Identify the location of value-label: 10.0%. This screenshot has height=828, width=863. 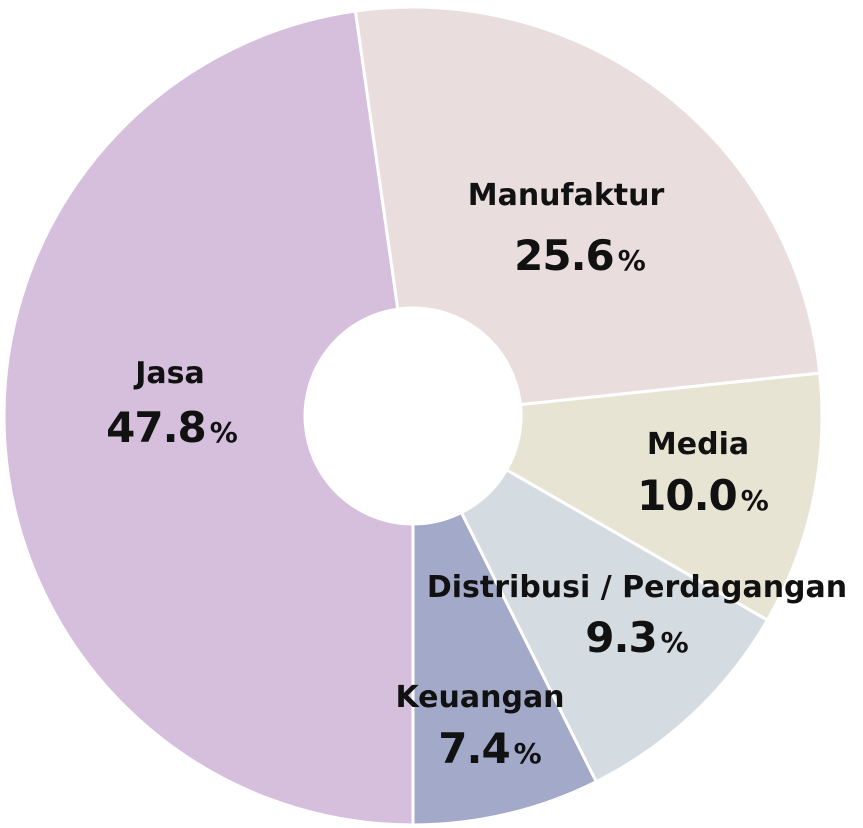
(703, 495).